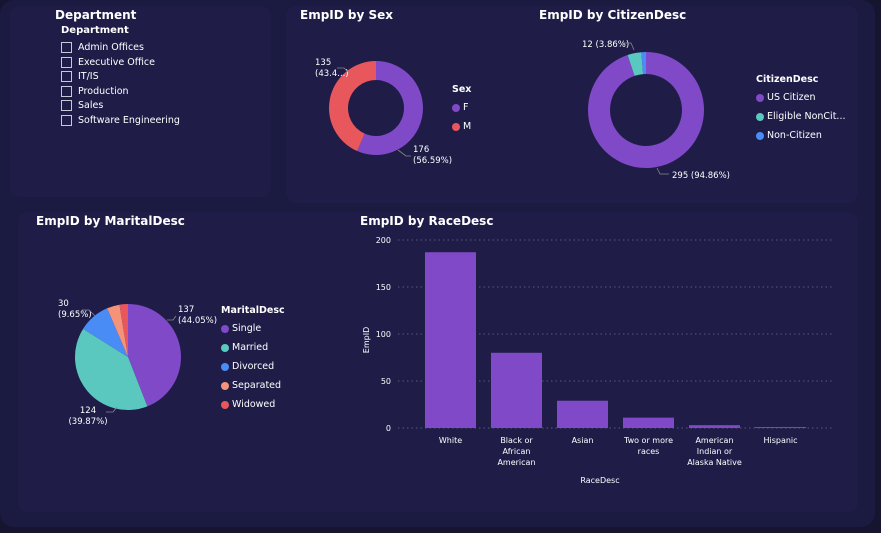  I want to click on legend-item: Non-Citizen, so click(800, 135).